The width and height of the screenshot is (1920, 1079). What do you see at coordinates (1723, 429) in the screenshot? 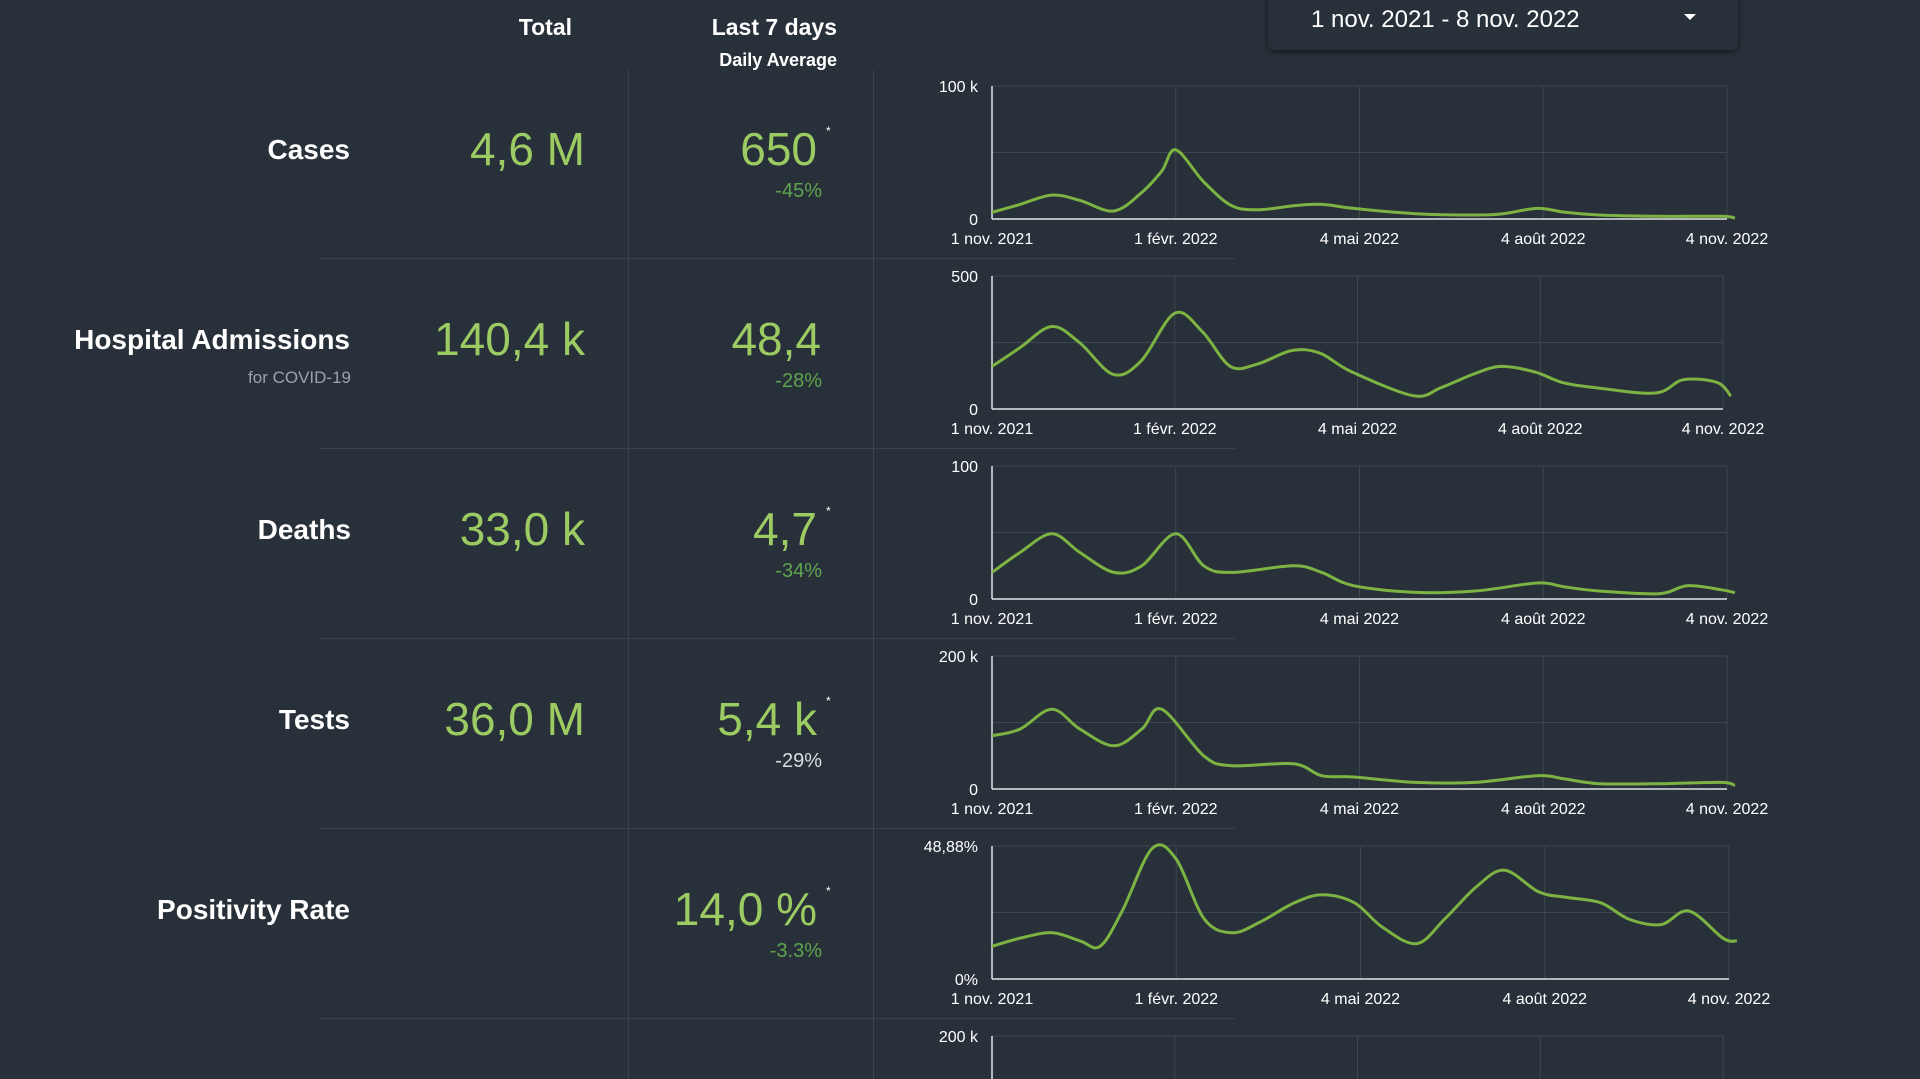
I see `hospital-admissions-x-tick-label: 4 nov. 2022` at bounding box center [1723, 429].